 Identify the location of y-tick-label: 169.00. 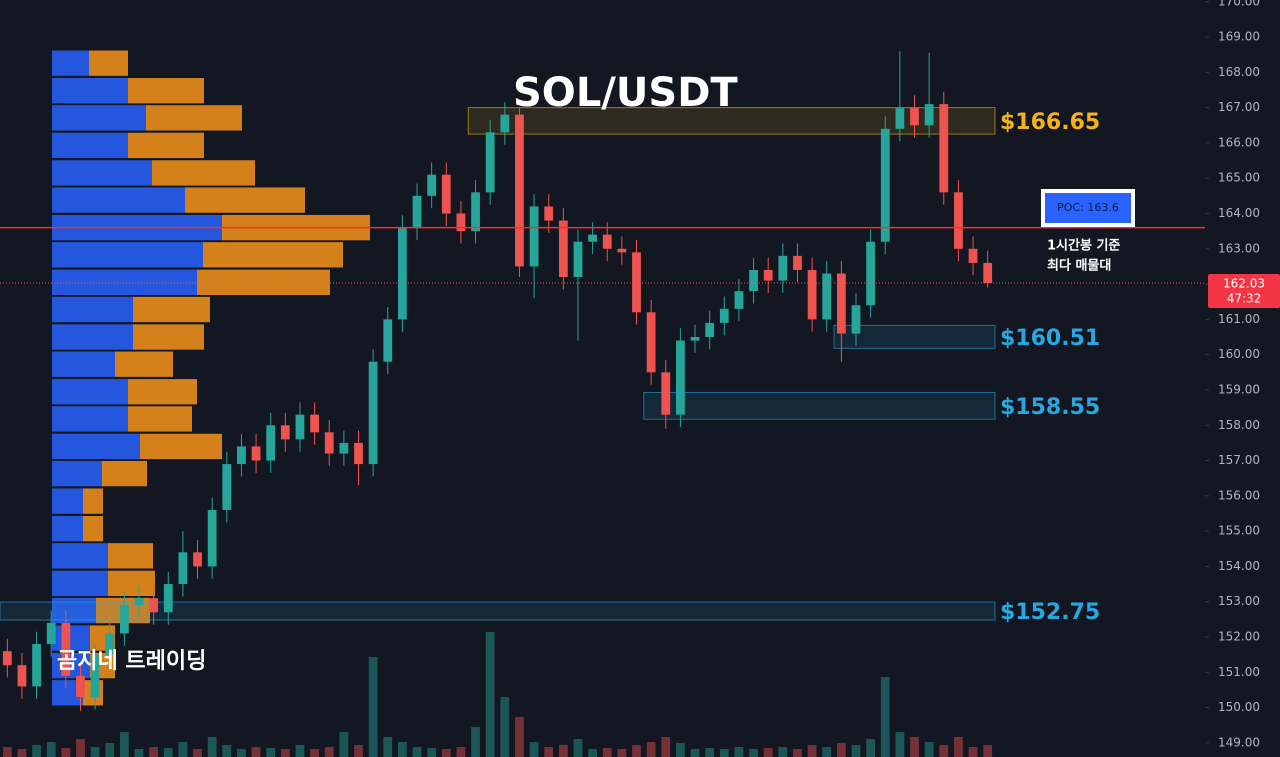
(1239, 37).